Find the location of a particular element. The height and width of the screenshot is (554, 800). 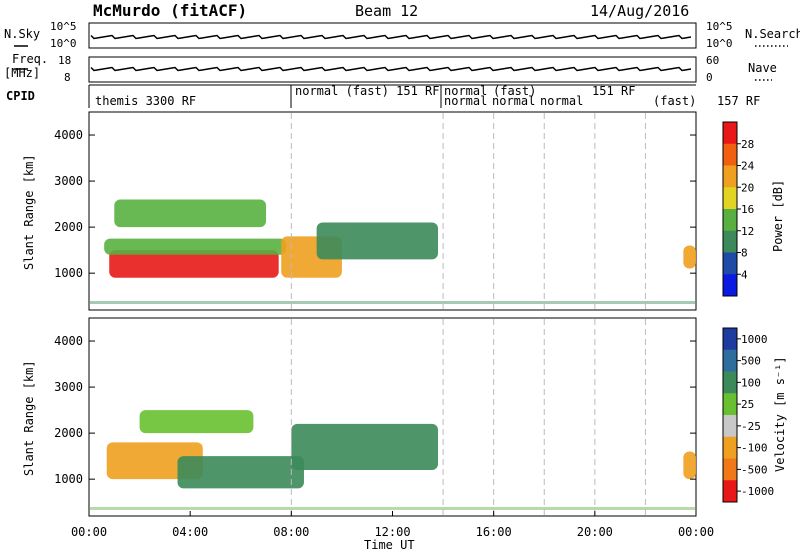

velocity-y-tick-label-1: 1000 is located at coordinates (68, 479).